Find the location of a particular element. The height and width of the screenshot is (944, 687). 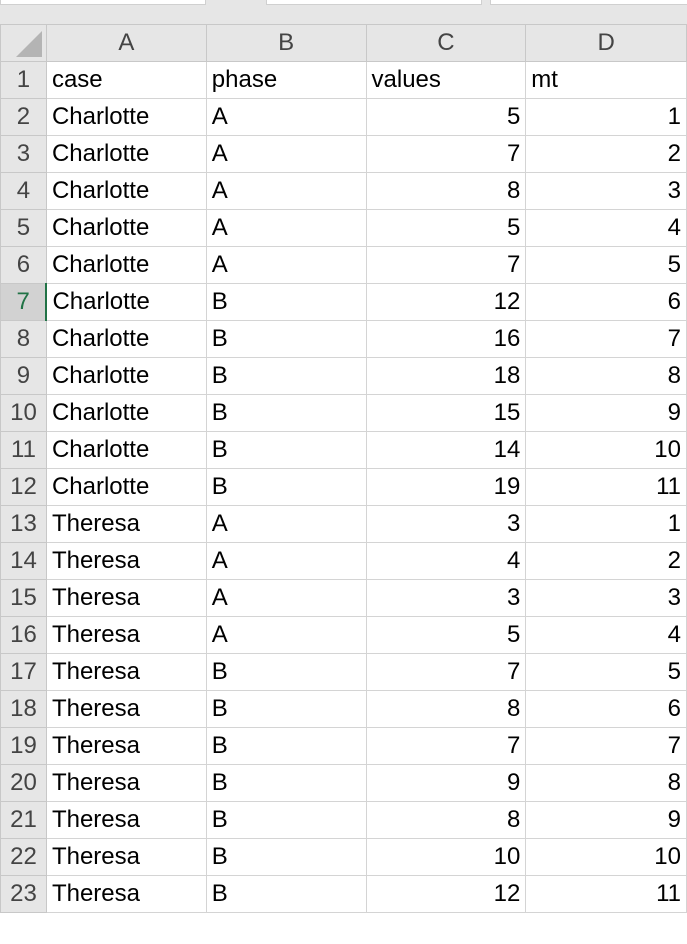

column-header-a: A is located at coordinates (126, 43).